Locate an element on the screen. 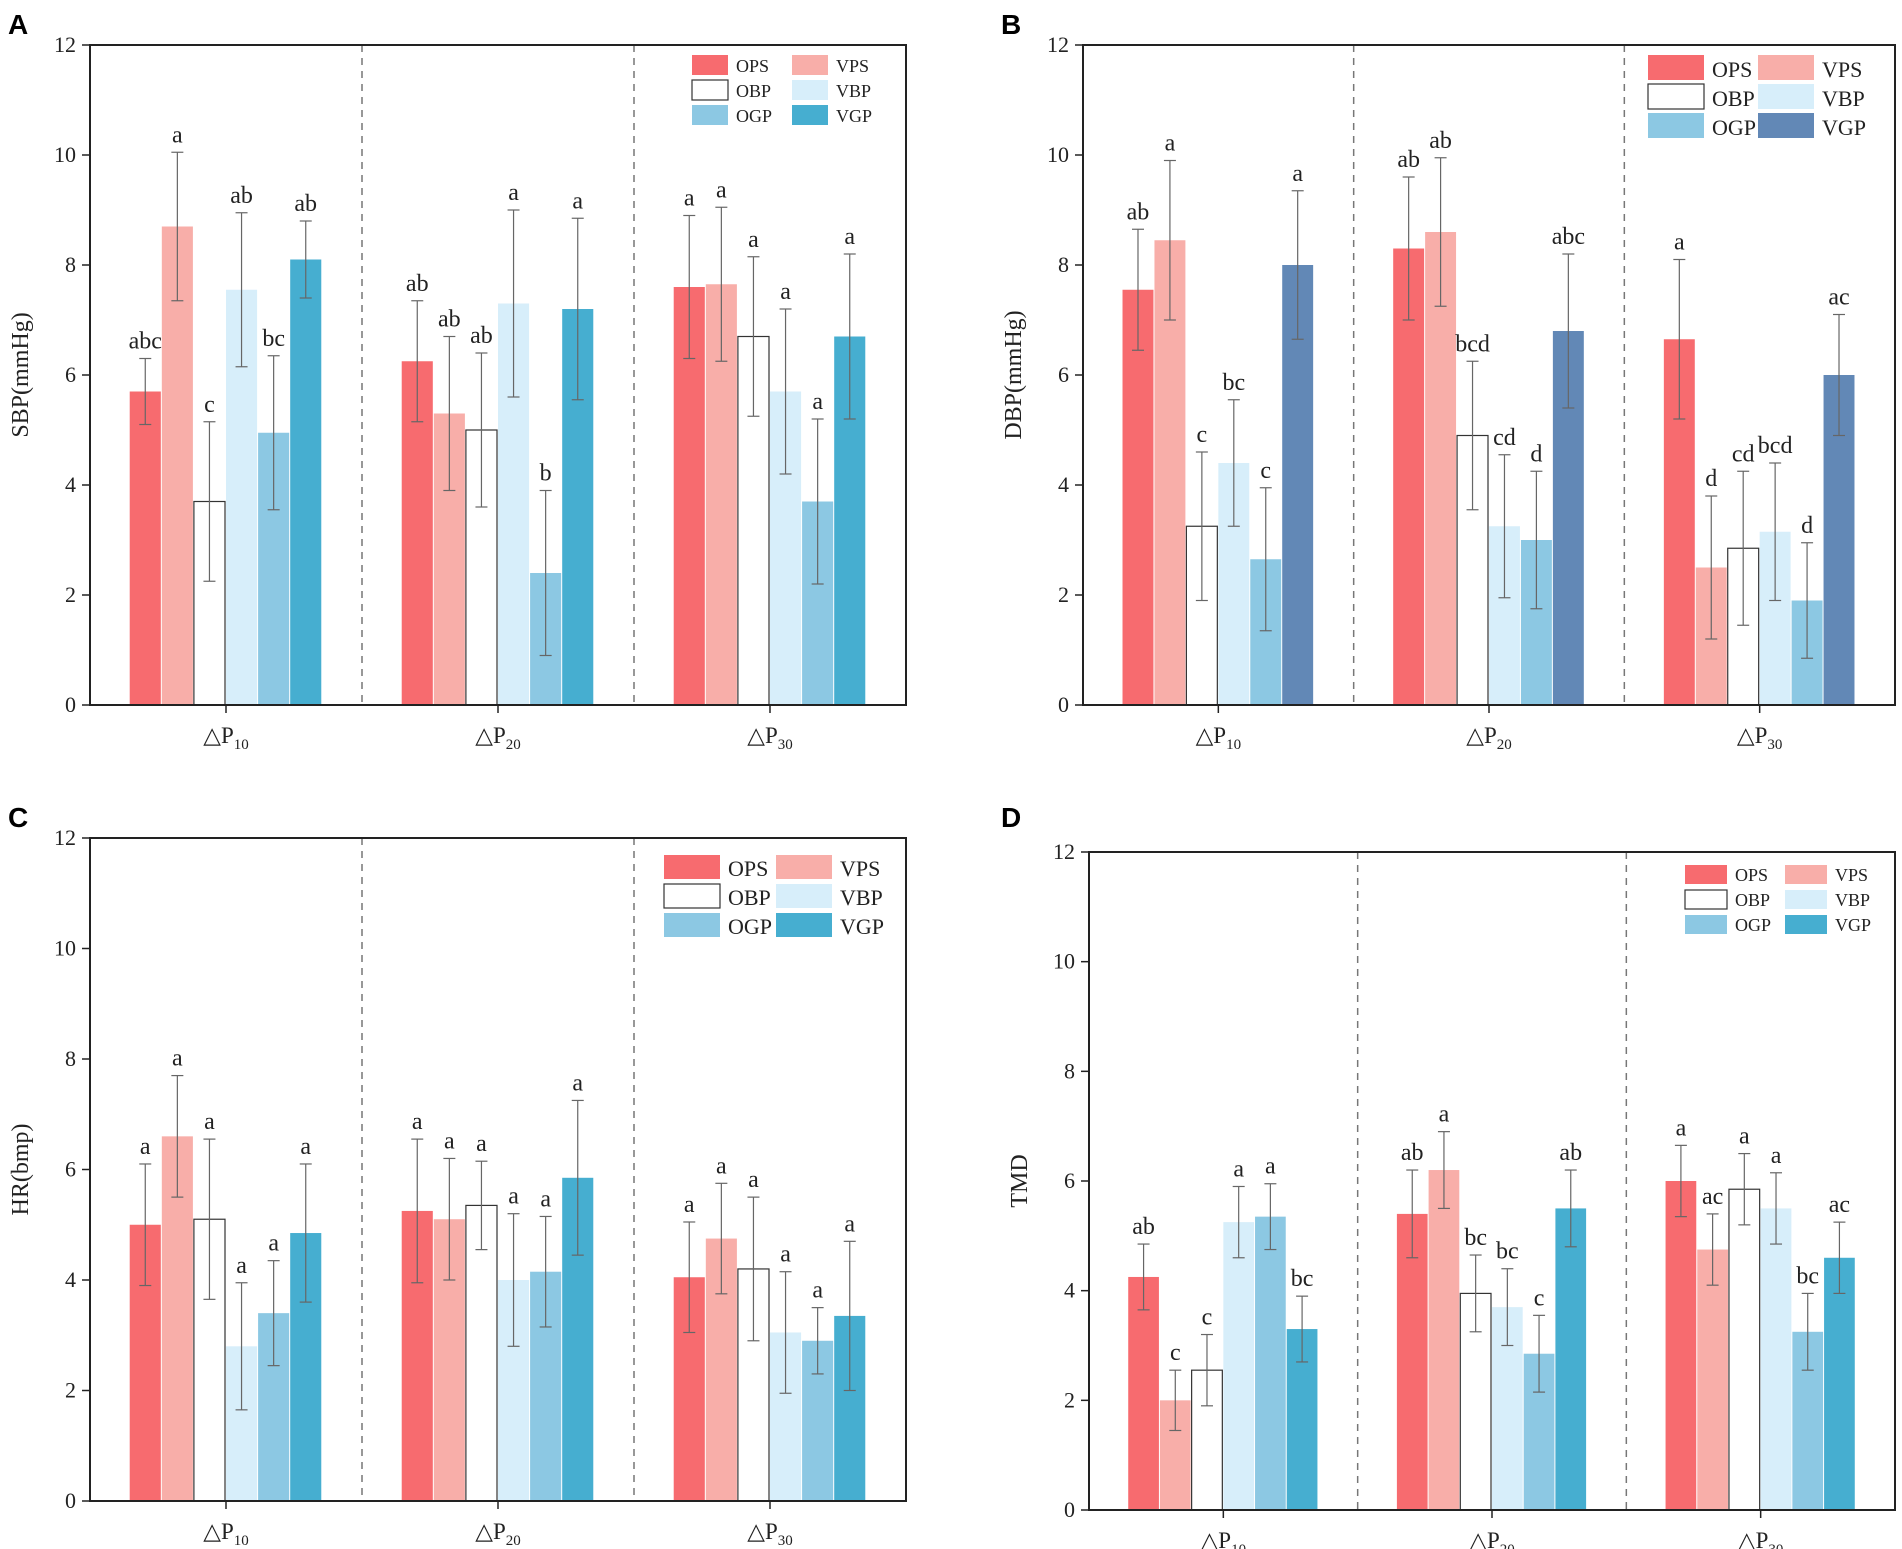 Image resolution: width=1902 pixels, height=1549 pixels. chart-A-sig-label-vps-3: a is located at coordinates (721, 190).